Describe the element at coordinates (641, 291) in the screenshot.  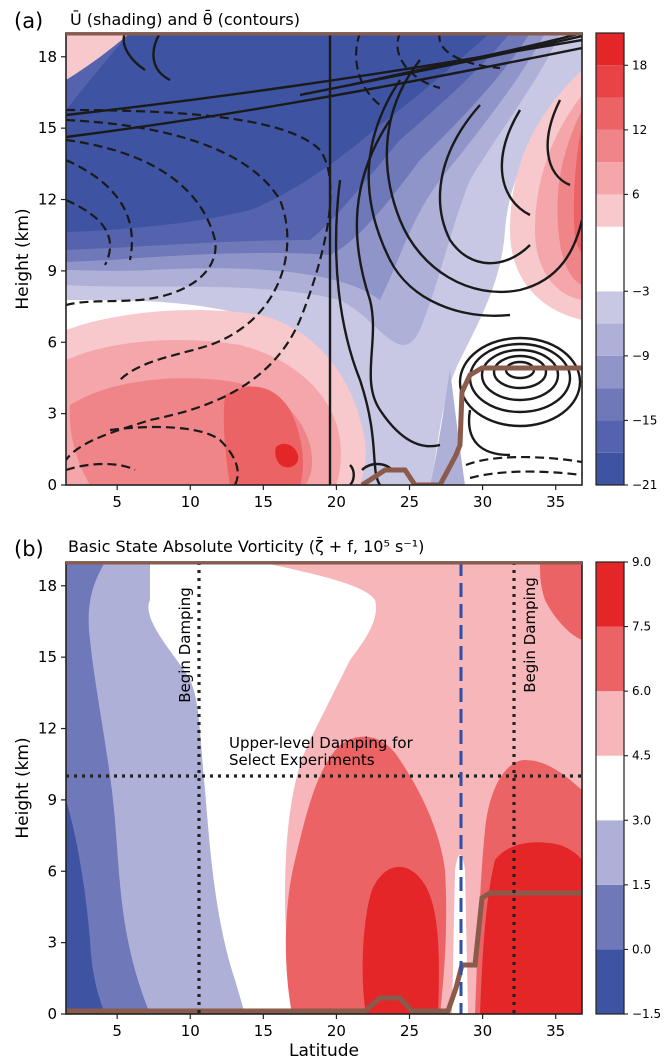
I see `colorbar-tick-label: −3` at that location.